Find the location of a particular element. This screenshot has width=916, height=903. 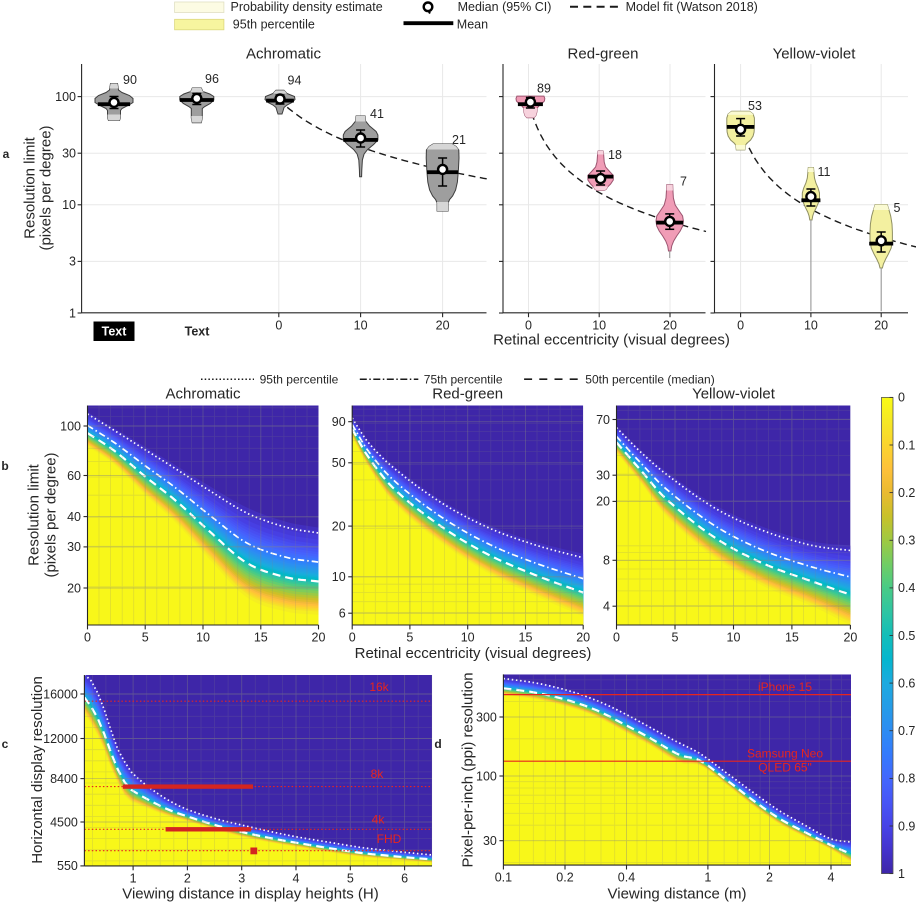

svg-text:Pixel-per-inch (ppi) resolutio: Pixel-per-inch (ppi) resolution is located at coordinates (468, 769).